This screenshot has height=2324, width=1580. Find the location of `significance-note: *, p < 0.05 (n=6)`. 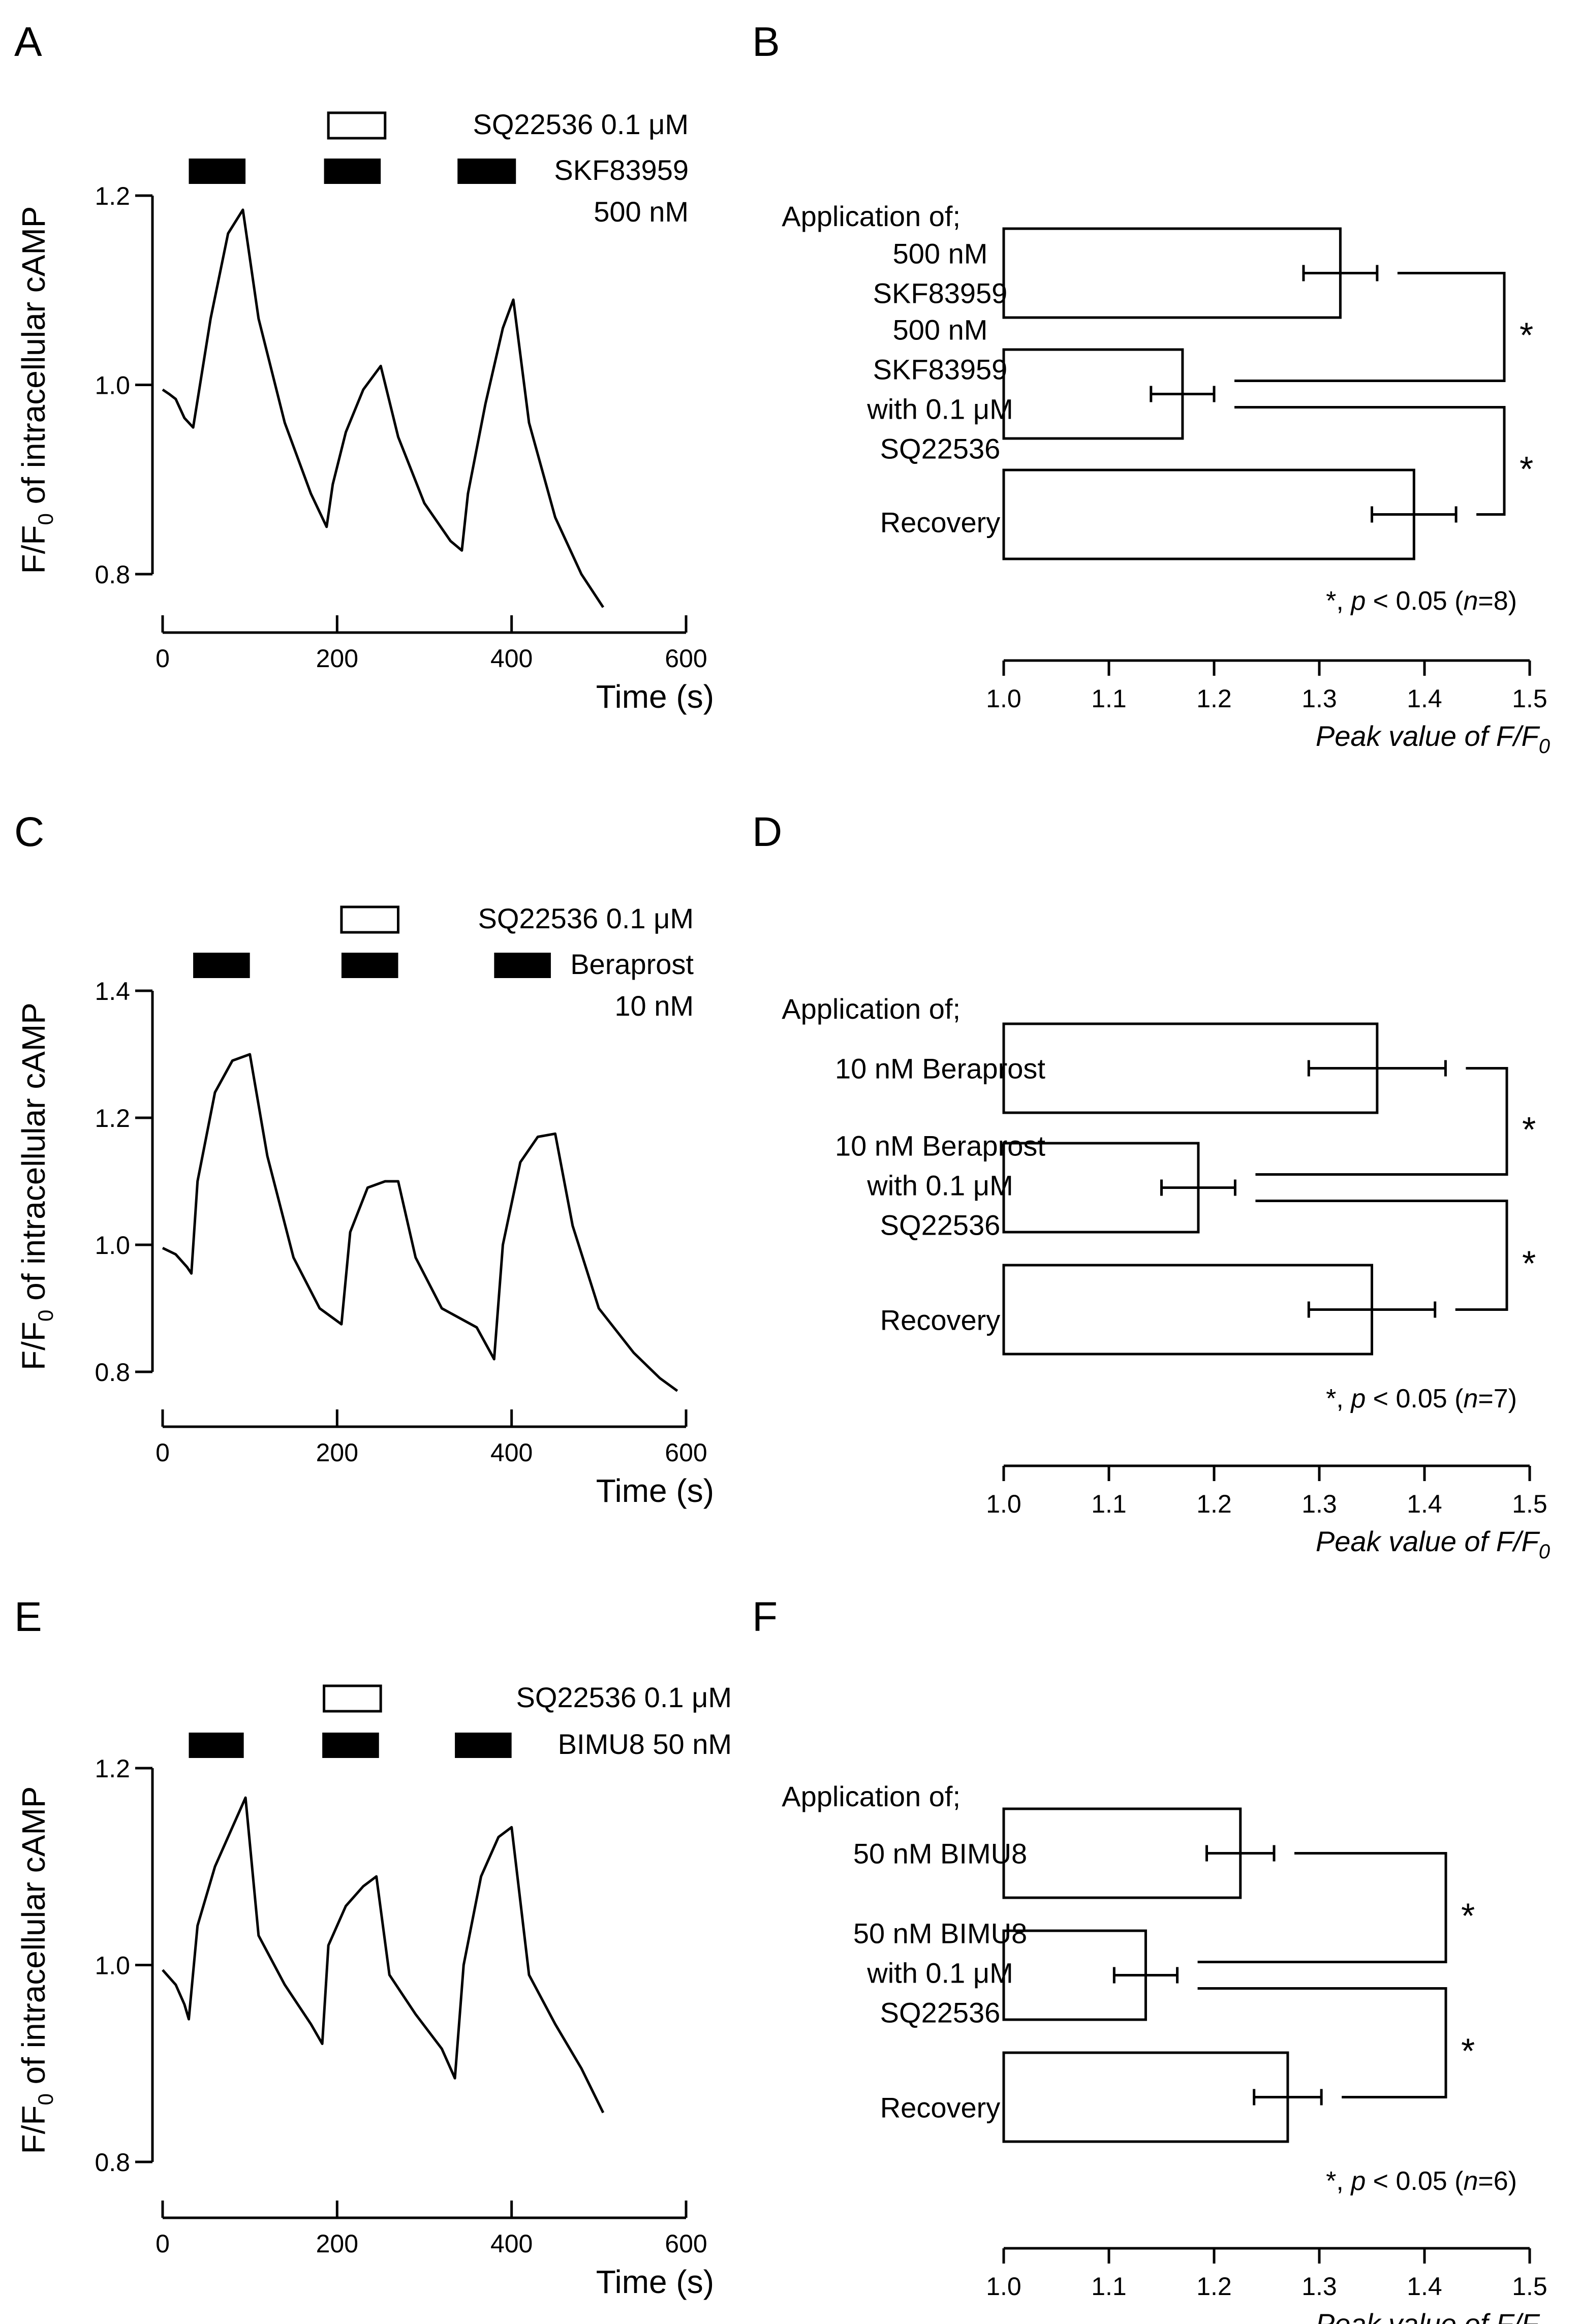

significance-note: *, p < 0.05 (n=6) is located at coordinates (1422, 2181).